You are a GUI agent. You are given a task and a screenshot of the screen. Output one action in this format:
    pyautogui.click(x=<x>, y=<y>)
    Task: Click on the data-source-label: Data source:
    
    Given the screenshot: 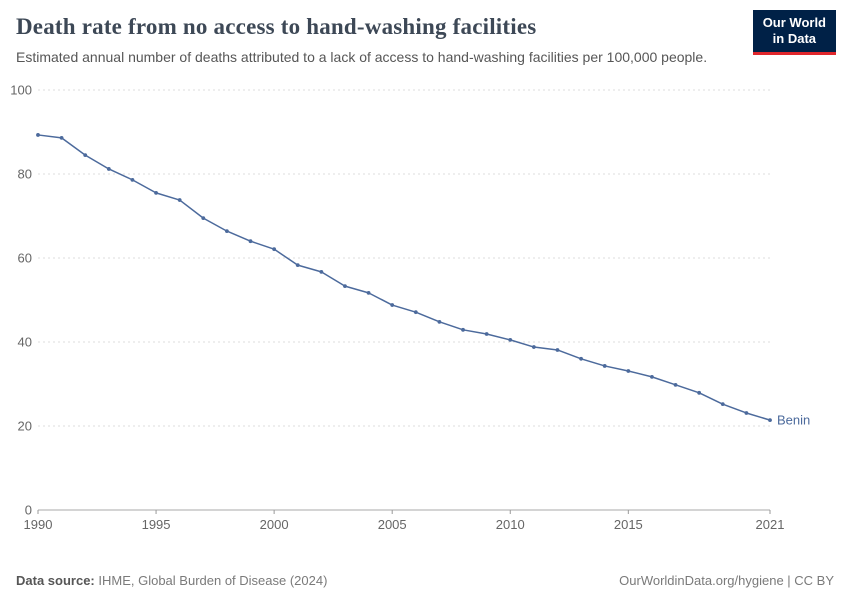 What is the action you would take?
    pyautogui.click(x=55, y=580)
    